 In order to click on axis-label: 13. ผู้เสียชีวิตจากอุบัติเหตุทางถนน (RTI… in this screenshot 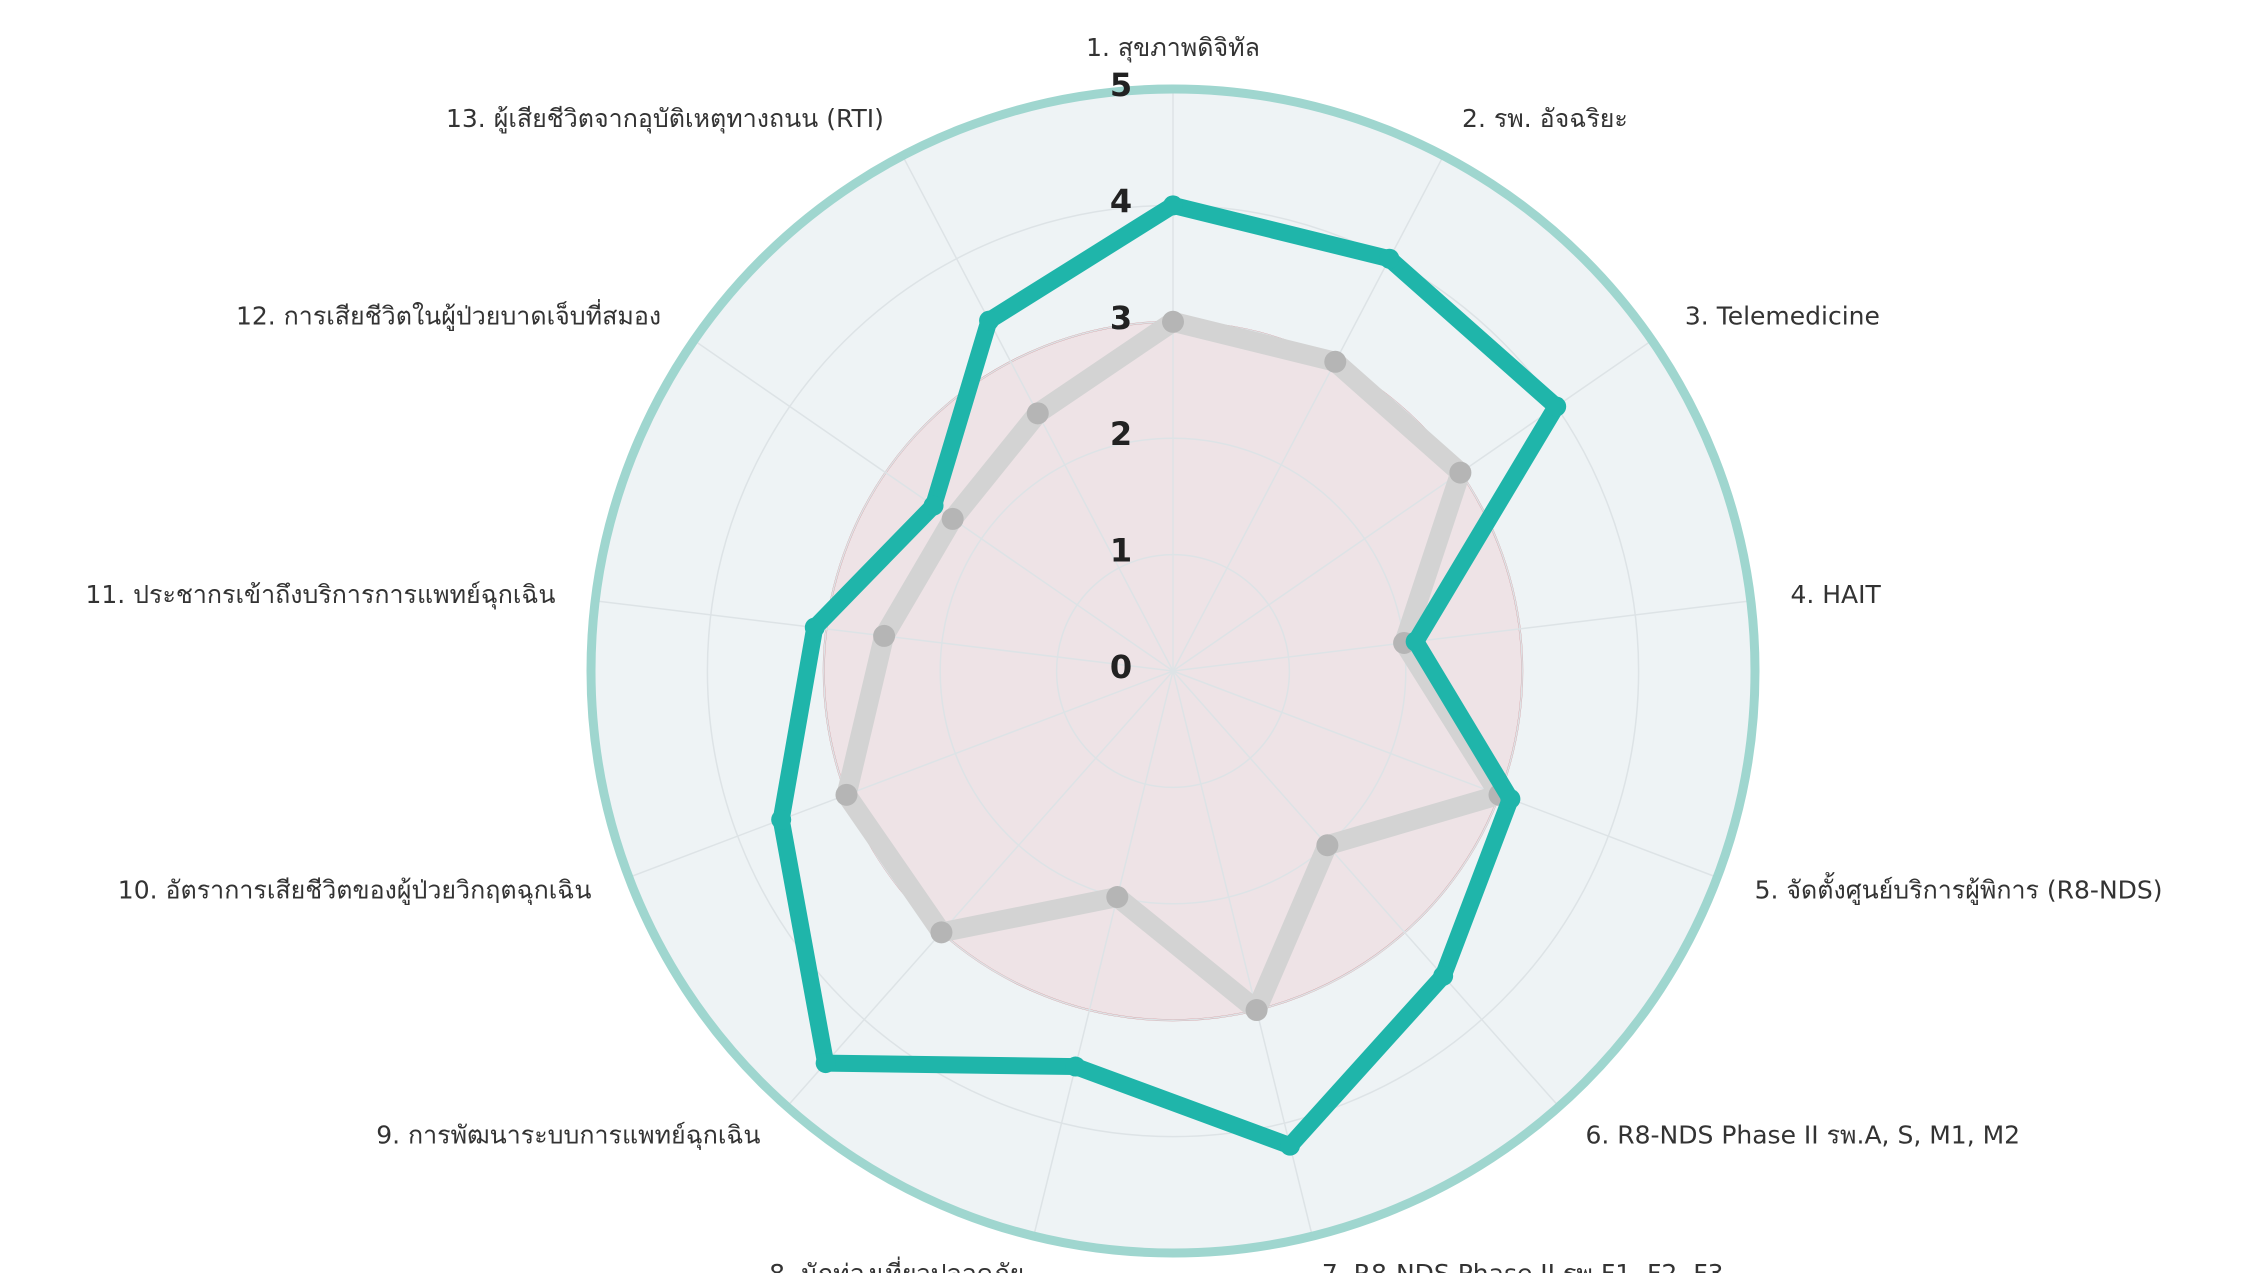, I will do `click(665, 119)`.